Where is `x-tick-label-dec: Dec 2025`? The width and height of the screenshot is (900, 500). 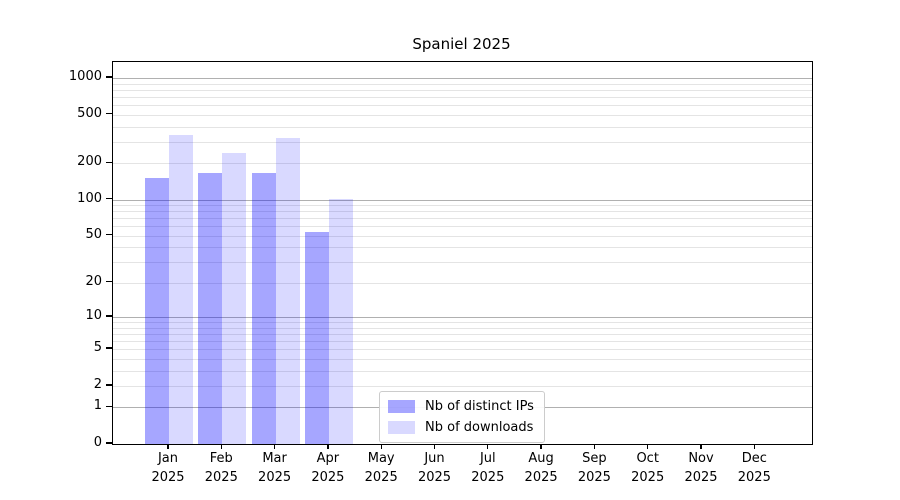
x-tick-label-dec: Dec 2025 is located at coordinates (754, 468).